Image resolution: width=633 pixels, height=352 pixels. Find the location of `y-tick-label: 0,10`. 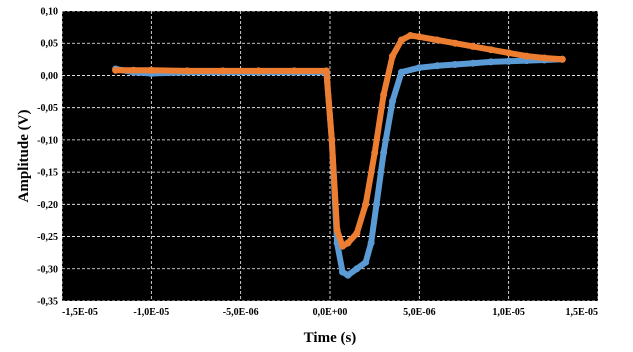

y-tick-label: 0,10 is located at coordinates (50, 12).